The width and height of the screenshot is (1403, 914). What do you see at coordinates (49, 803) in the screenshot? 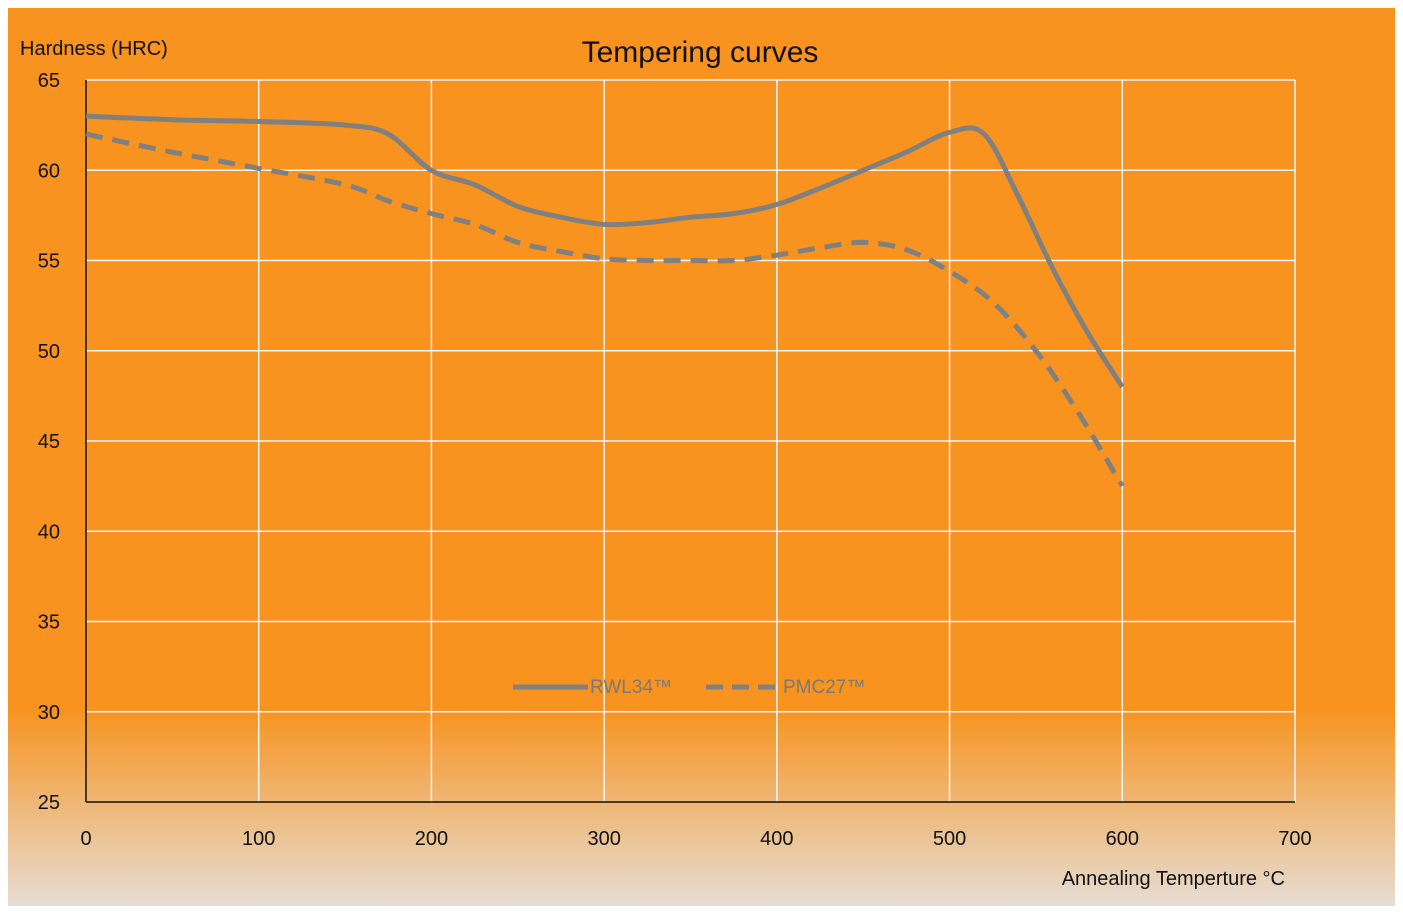
I see `y-tick-label: 25` at bounding box center [49, 803].